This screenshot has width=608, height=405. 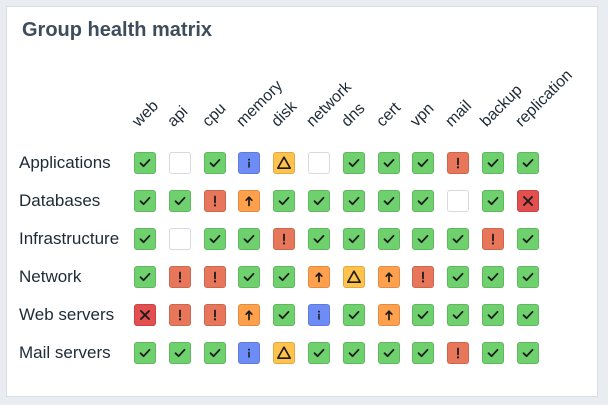 I want to click on column-header-label: cert, so click(x=388, y=115).